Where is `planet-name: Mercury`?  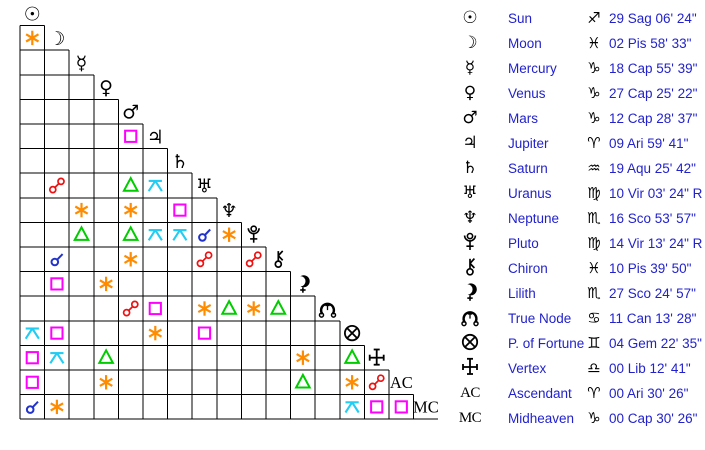 planet-name: Mercury is located at coordinates (532, 68).